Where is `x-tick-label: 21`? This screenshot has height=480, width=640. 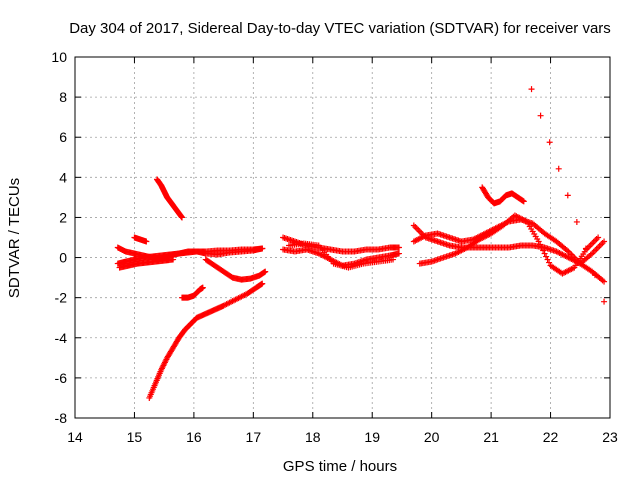 x-tick-label: 21 is located at coordinates (491, 437).